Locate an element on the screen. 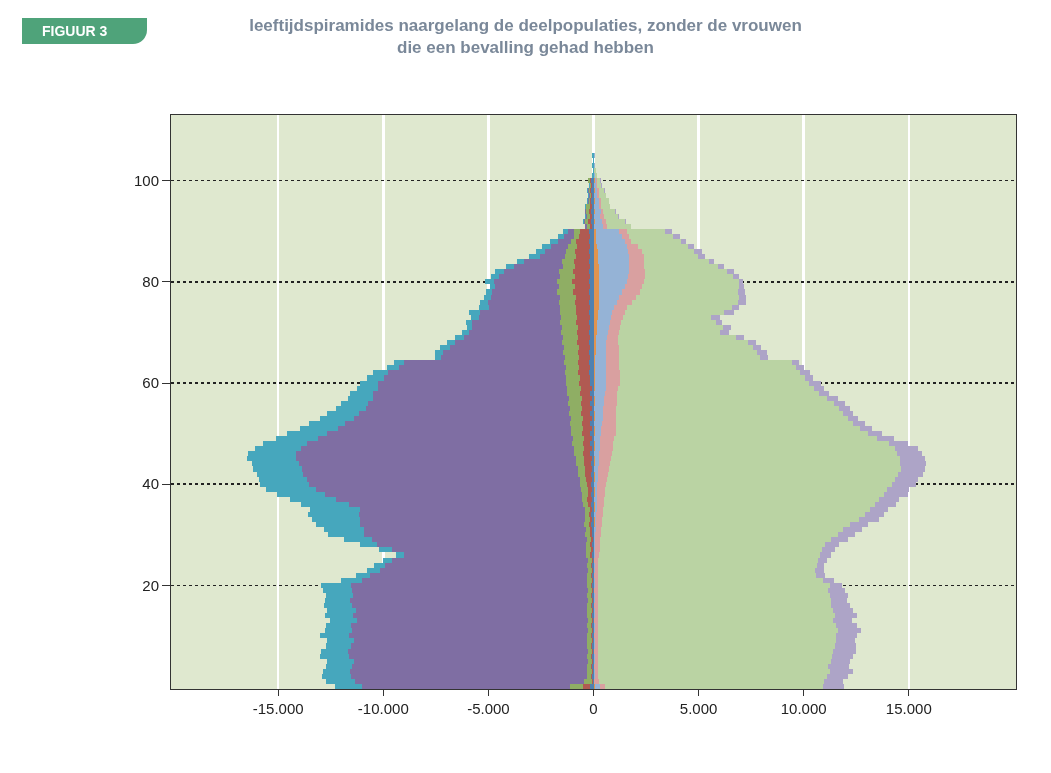 The width and height of the screenshot is (1051, 773). x-tick-label: 15.000 is located at coordinates (908, 708).